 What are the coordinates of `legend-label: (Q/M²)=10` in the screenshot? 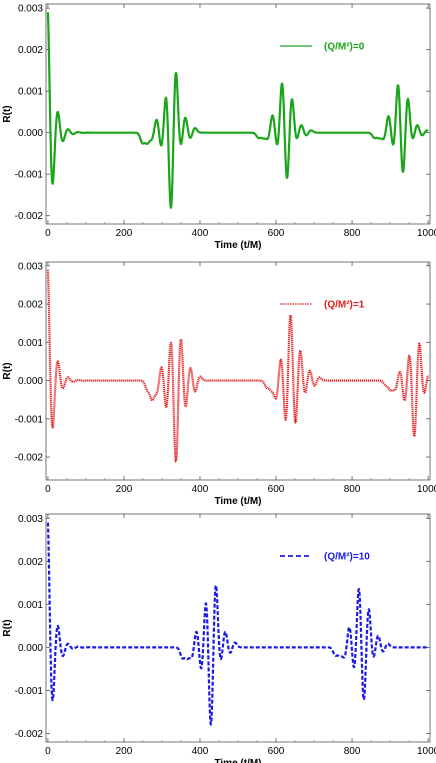 It's located at (347, 557).